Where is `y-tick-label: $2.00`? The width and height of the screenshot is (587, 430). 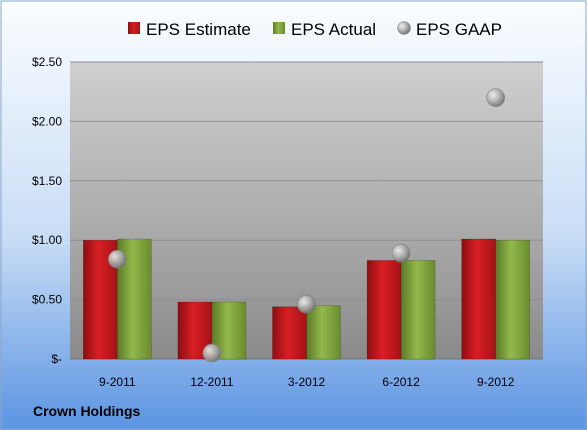
y-tick-label: $2.00 is located at coordinates (47, 121).